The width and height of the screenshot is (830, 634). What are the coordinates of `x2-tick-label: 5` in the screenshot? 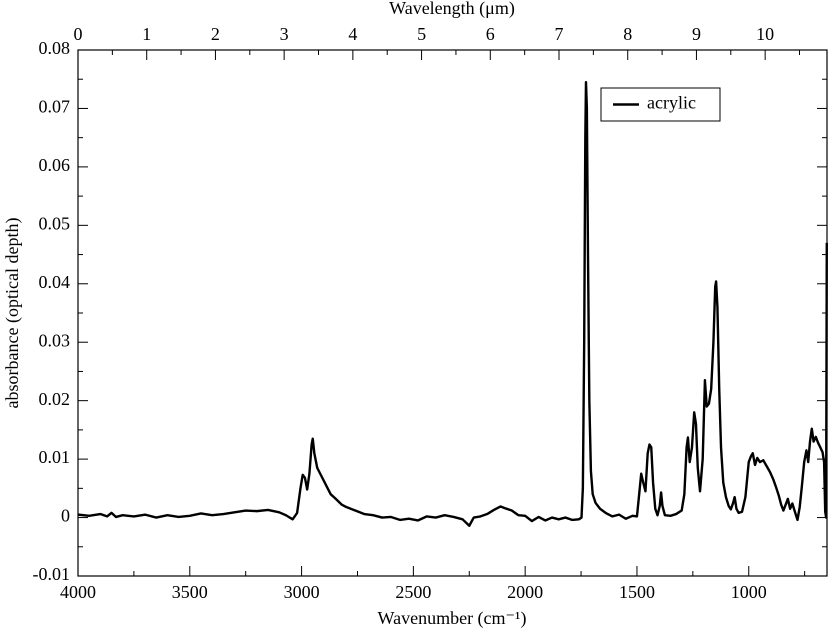 It's located at (421, 34).